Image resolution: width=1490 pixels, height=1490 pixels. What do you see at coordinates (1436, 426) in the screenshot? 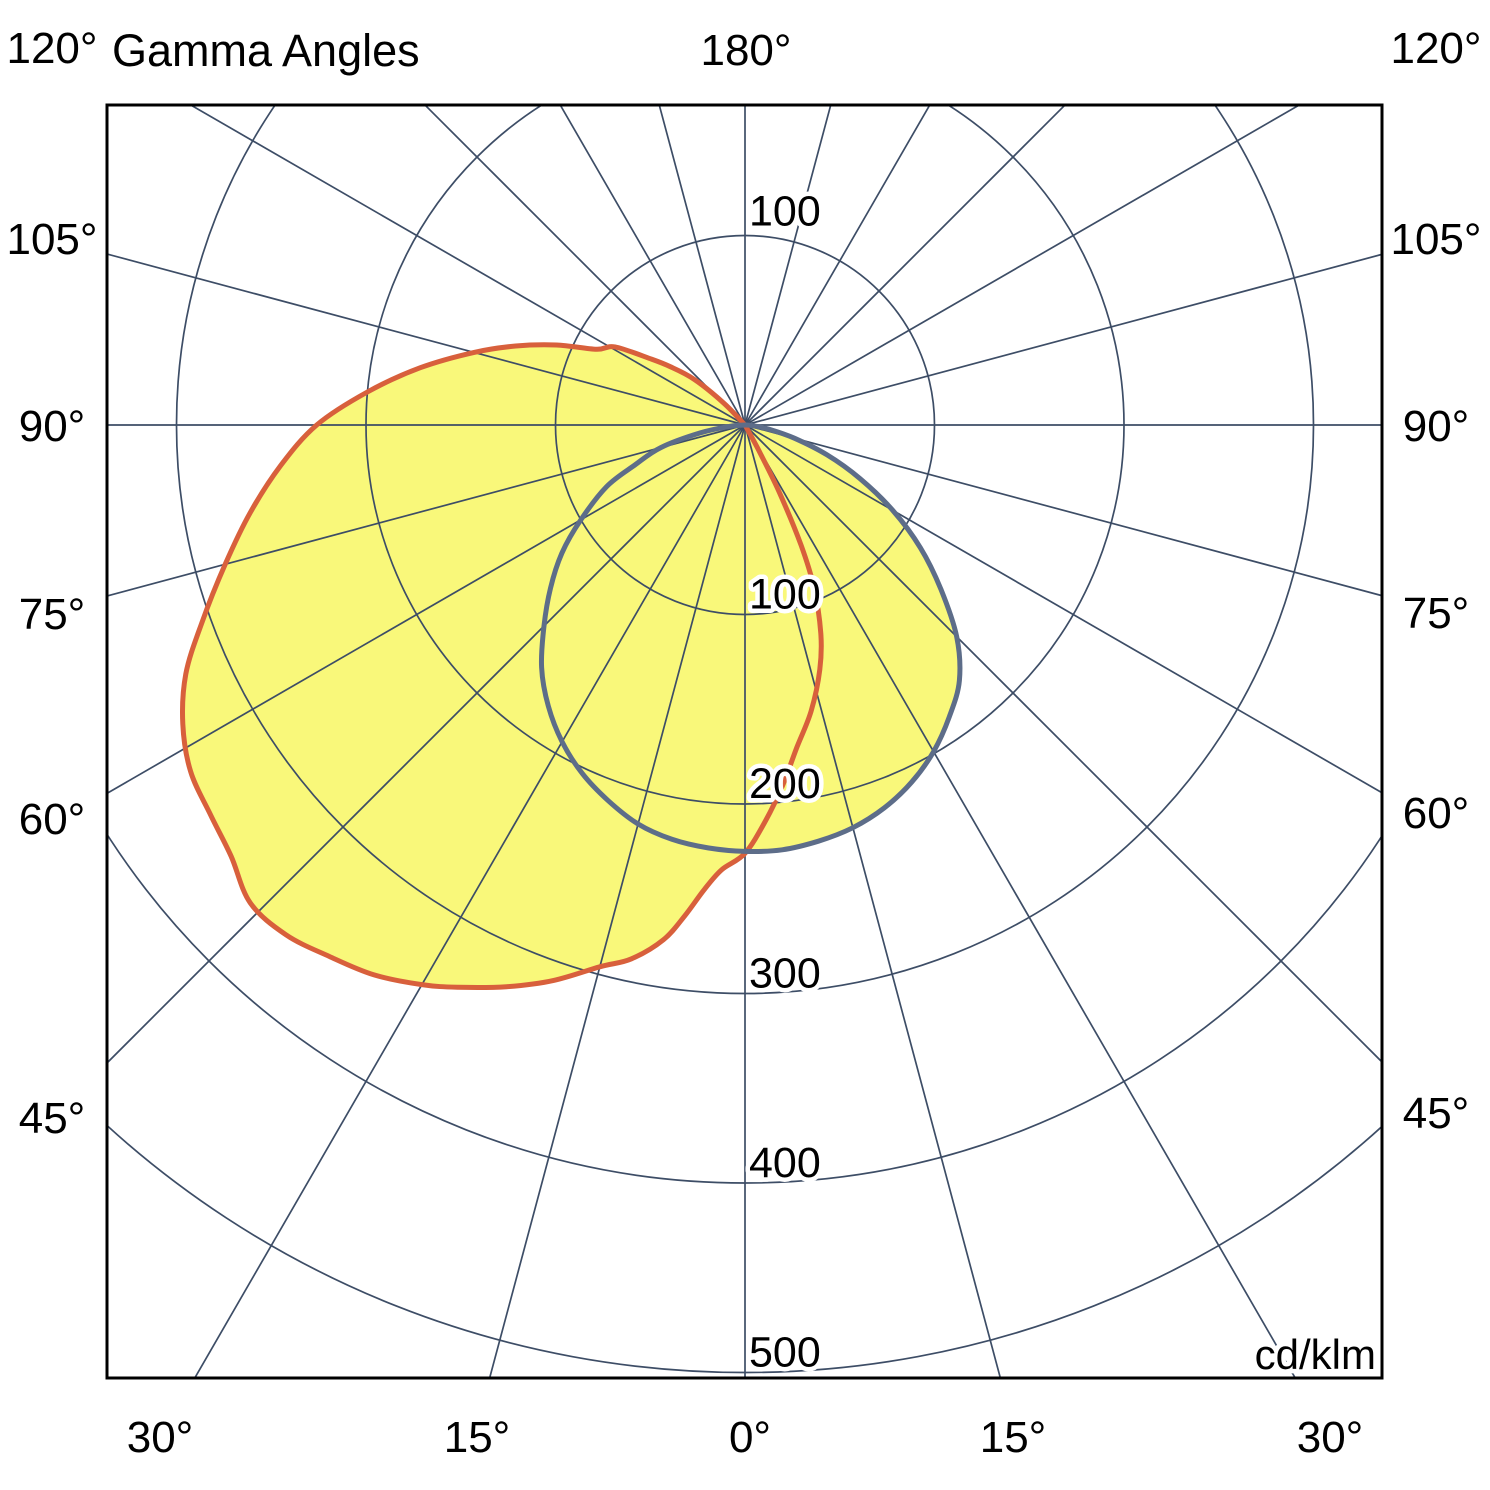
I see `gamma-label-right-90°: 90°` at bounding box center [1436, 426].